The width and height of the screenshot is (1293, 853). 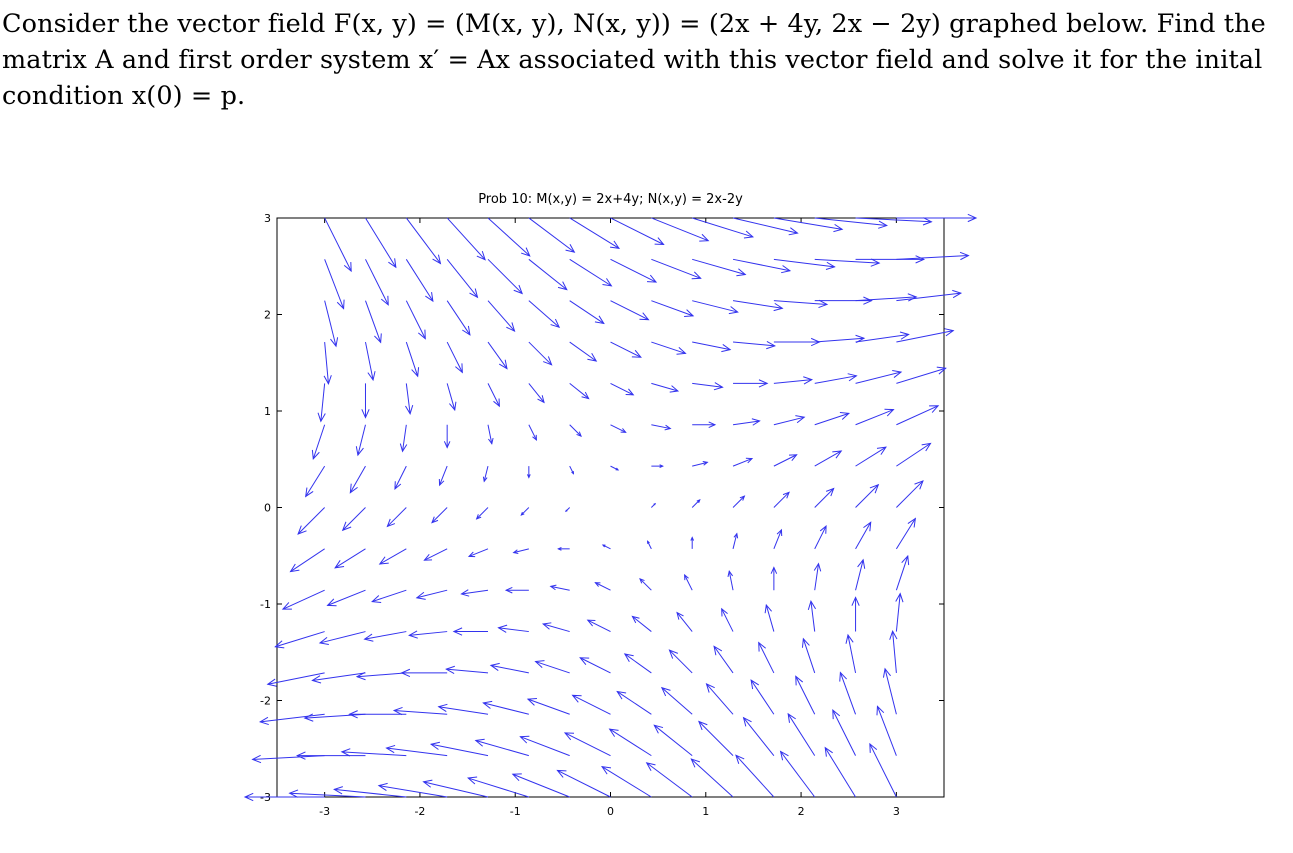 What do you see at coordinates (324, 811) in the screenshot?
I see `x-tick-label: -3` at bounding box center [324, 811].